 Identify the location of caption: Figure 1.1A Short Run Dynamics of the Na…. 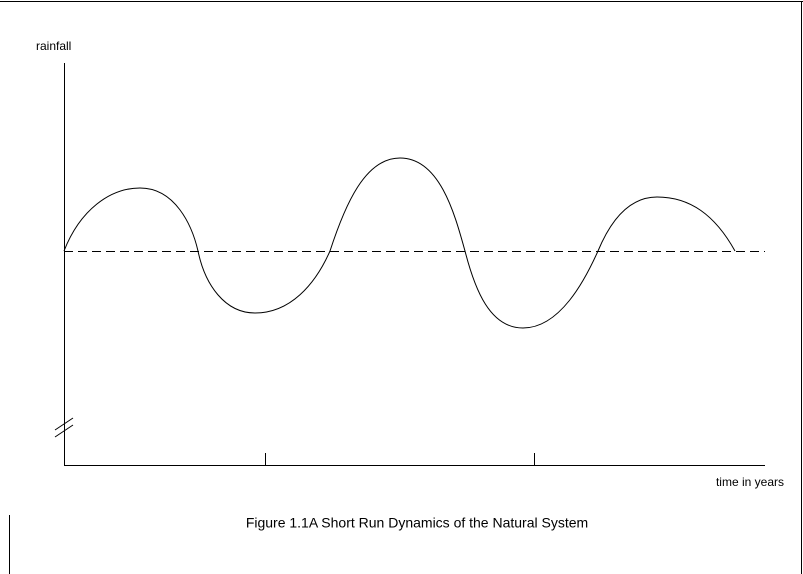
(417, 523).